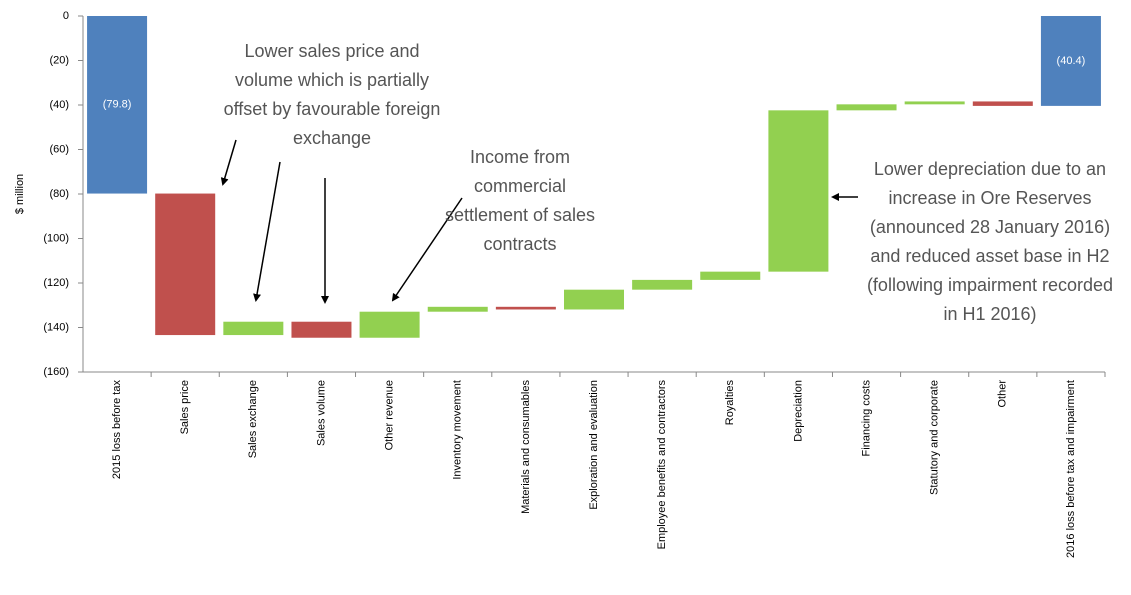  I want to click on y-tick-label: (60), so click(59, 149).